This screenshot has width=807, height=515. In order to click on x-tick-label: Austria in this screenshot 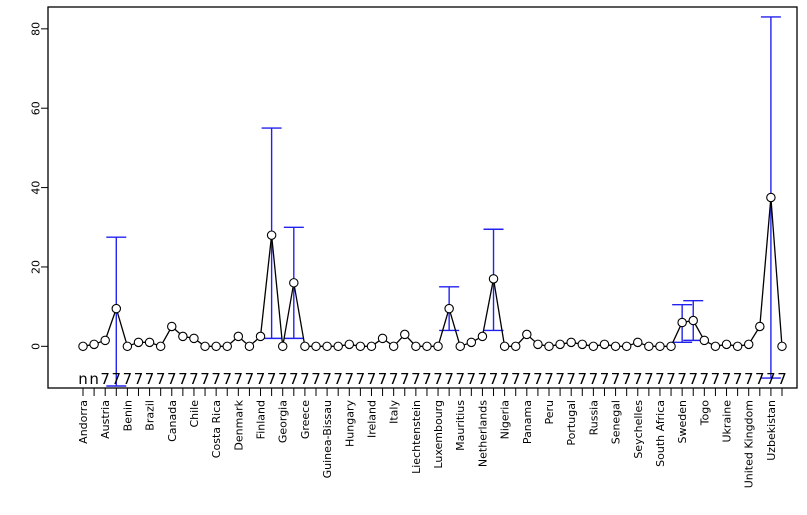, I will do `click(105, 419)`.